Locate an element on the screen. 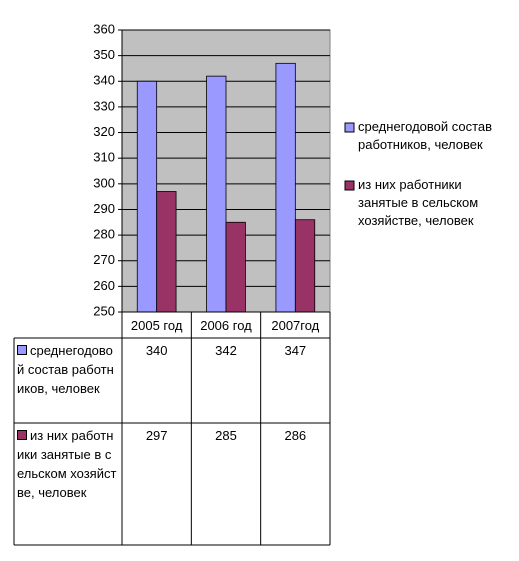 The width and height of the screenshot is (519, 561). table-header: 2005 год is located at coordinates (156, 325).